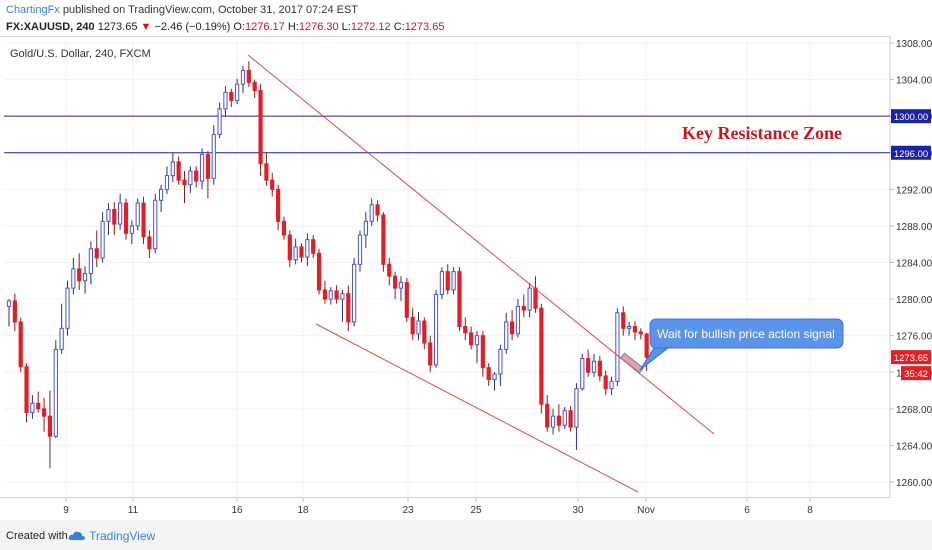 The height and width of the screenshot is (550, 932). What do you see at coordinates (318, 27) in the screenshot?
I see `high-value: 1276.30` at bounding box center [318, 27].